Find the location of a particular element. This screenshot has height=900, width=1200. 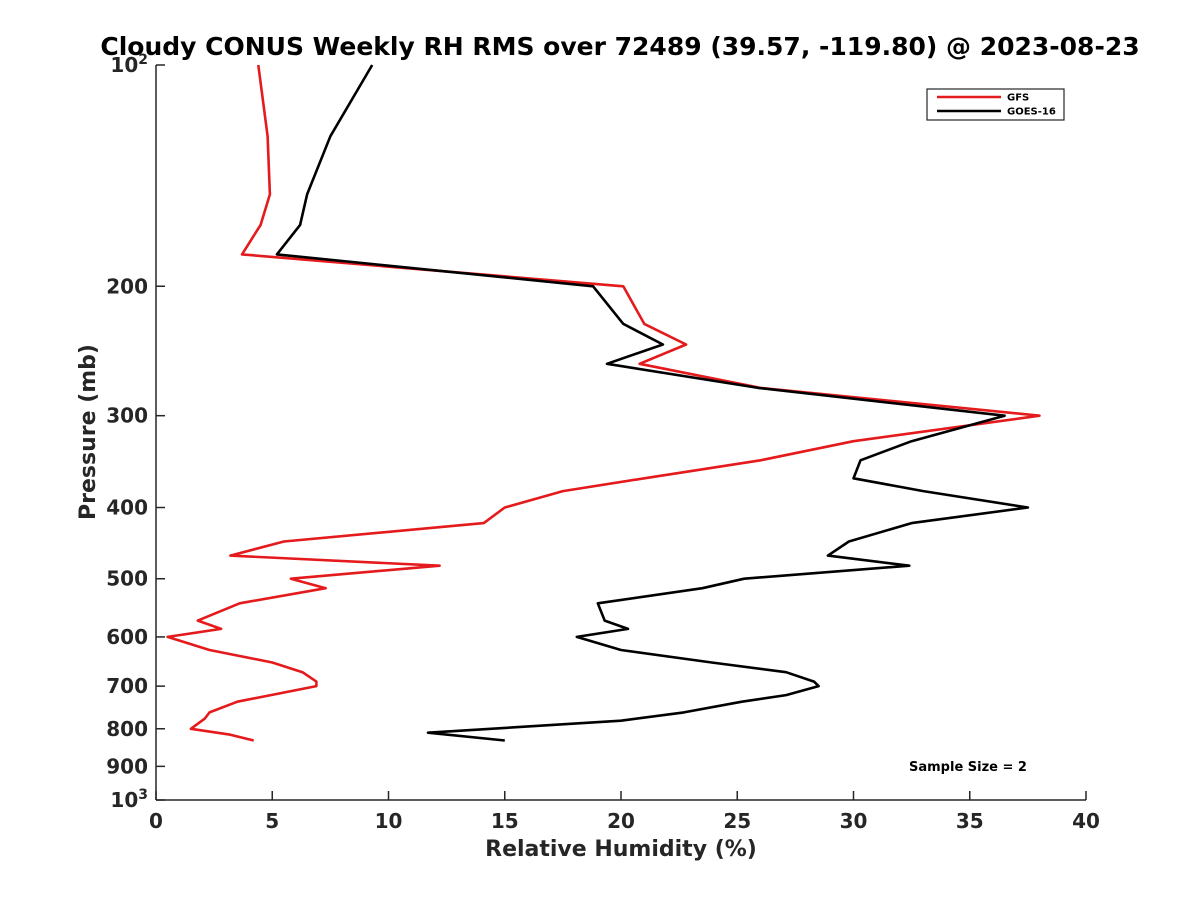

y-tick-label: 500 is located at coordinates (127, 579).